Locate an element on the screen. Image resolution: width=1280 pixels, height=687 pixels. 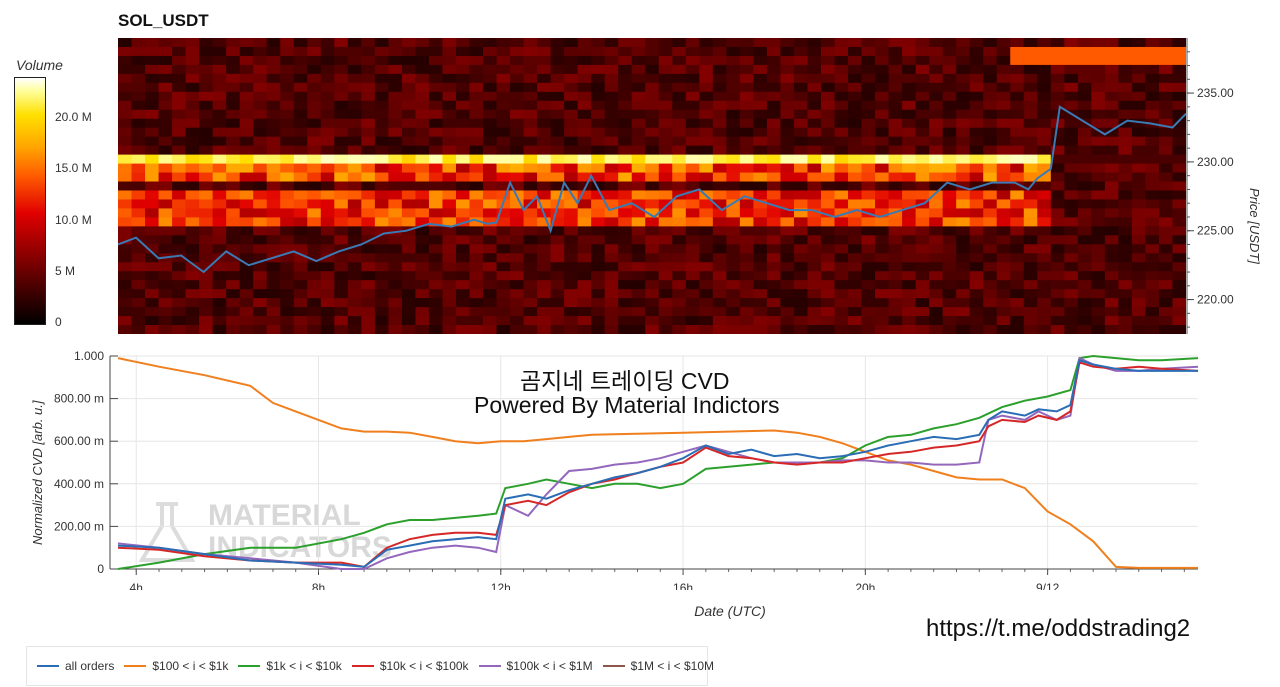
legend-item: all orders is located at coordinates (75, 666).